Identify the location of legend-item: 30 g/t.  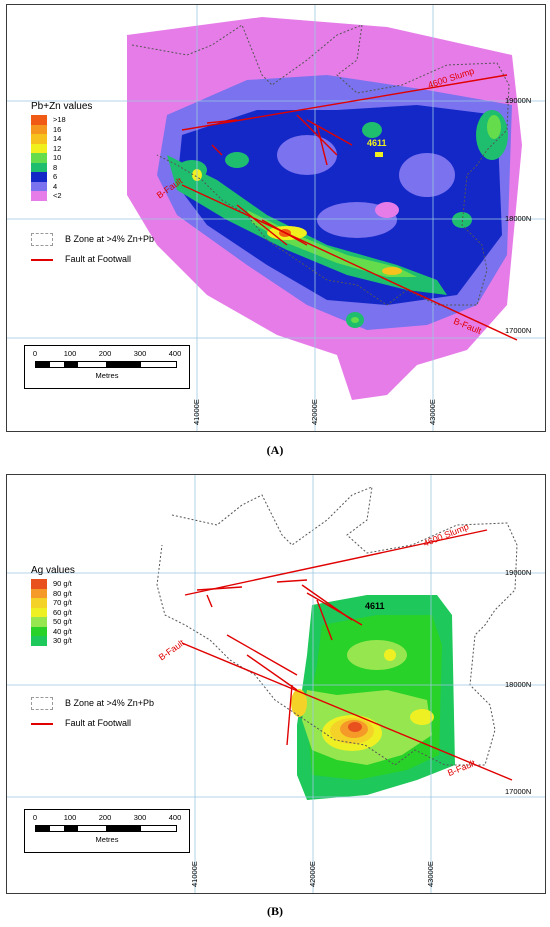
(53, 641).